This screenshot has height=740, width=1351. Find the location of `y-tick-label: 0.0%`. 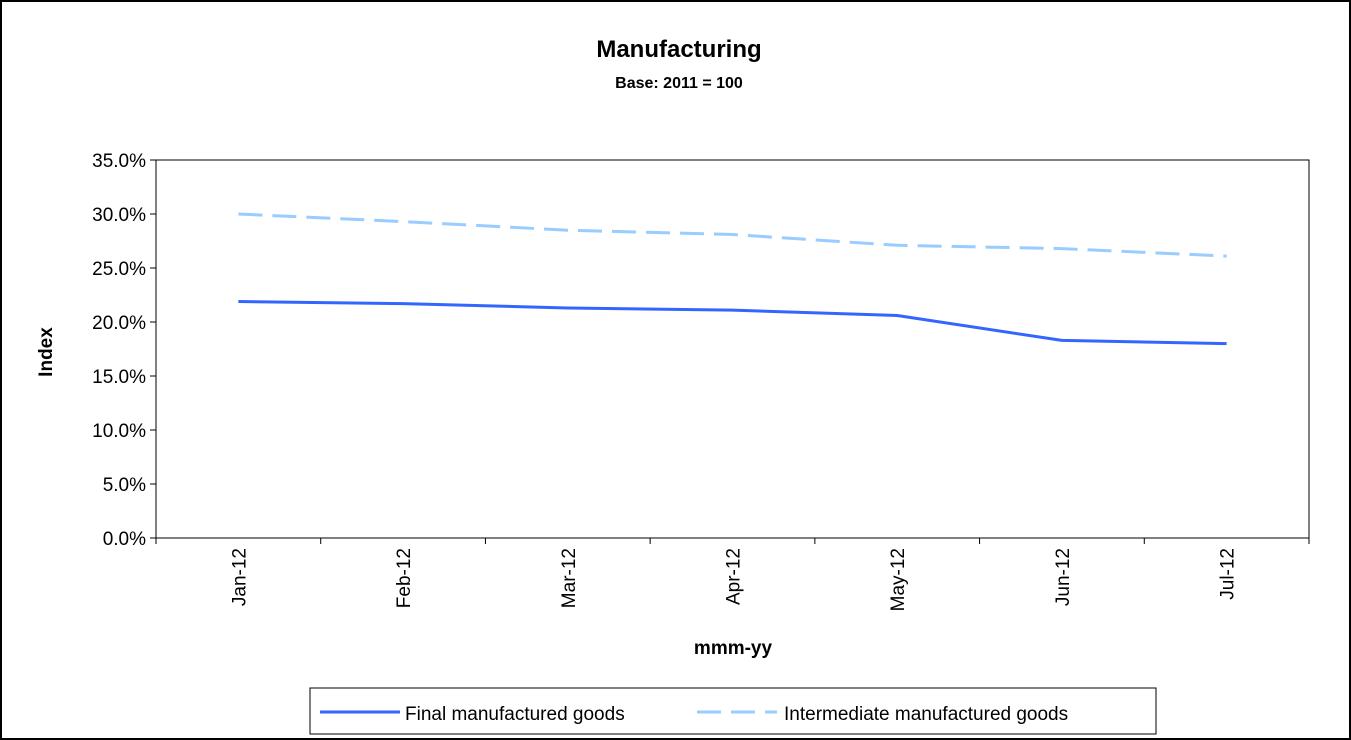

y-tick-label: 0.0% is located at coordinates (124, 539).